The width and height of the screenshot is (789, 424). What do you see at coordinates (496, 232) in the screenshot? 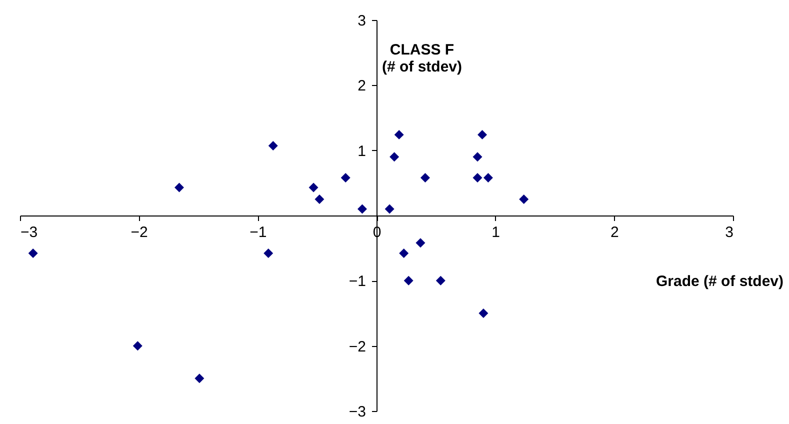
I see `x-tick-label: 1` at bounding box center [496, 232].